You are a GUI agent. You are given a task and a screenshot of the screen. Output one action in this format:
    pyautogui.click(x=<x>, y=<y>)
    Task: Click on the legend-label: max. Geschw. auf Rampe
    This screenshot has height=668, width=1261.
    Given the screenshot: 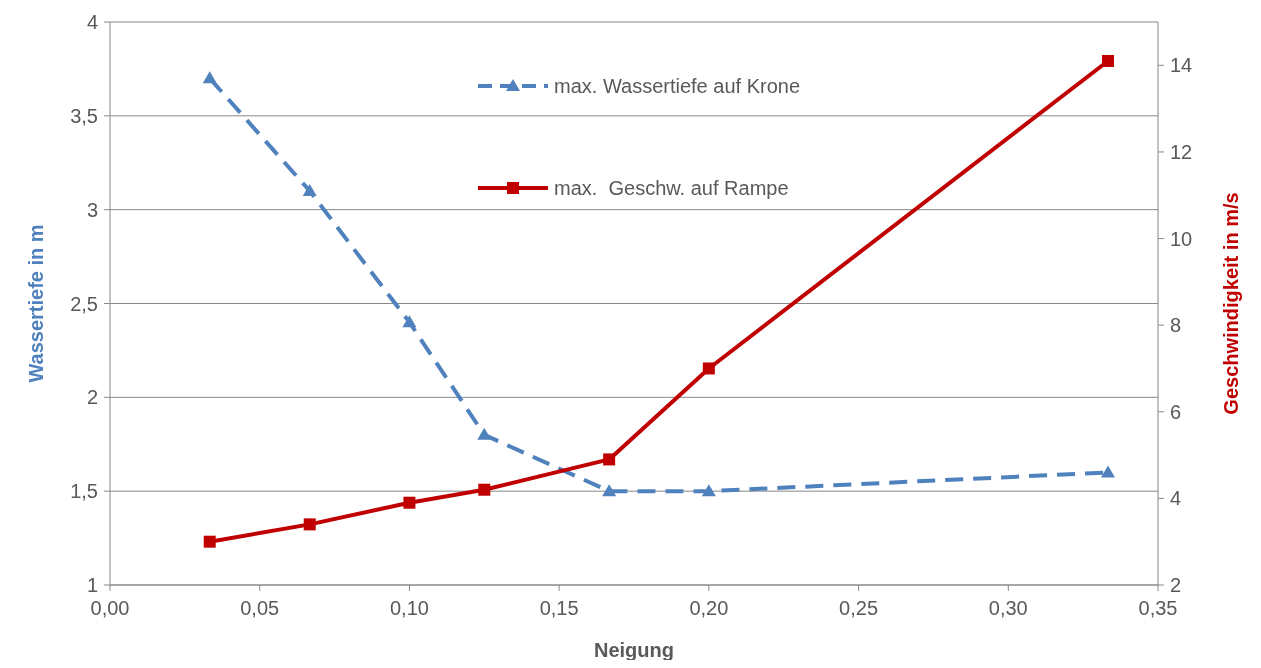 What is the action you would take?
    pyautogui.click(x=671, y=188)
    